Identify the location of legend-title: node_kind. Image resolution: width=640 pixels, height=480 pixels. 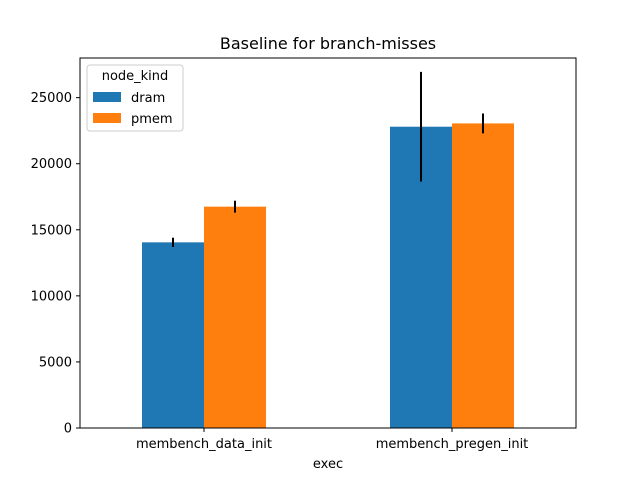
(135, 76).